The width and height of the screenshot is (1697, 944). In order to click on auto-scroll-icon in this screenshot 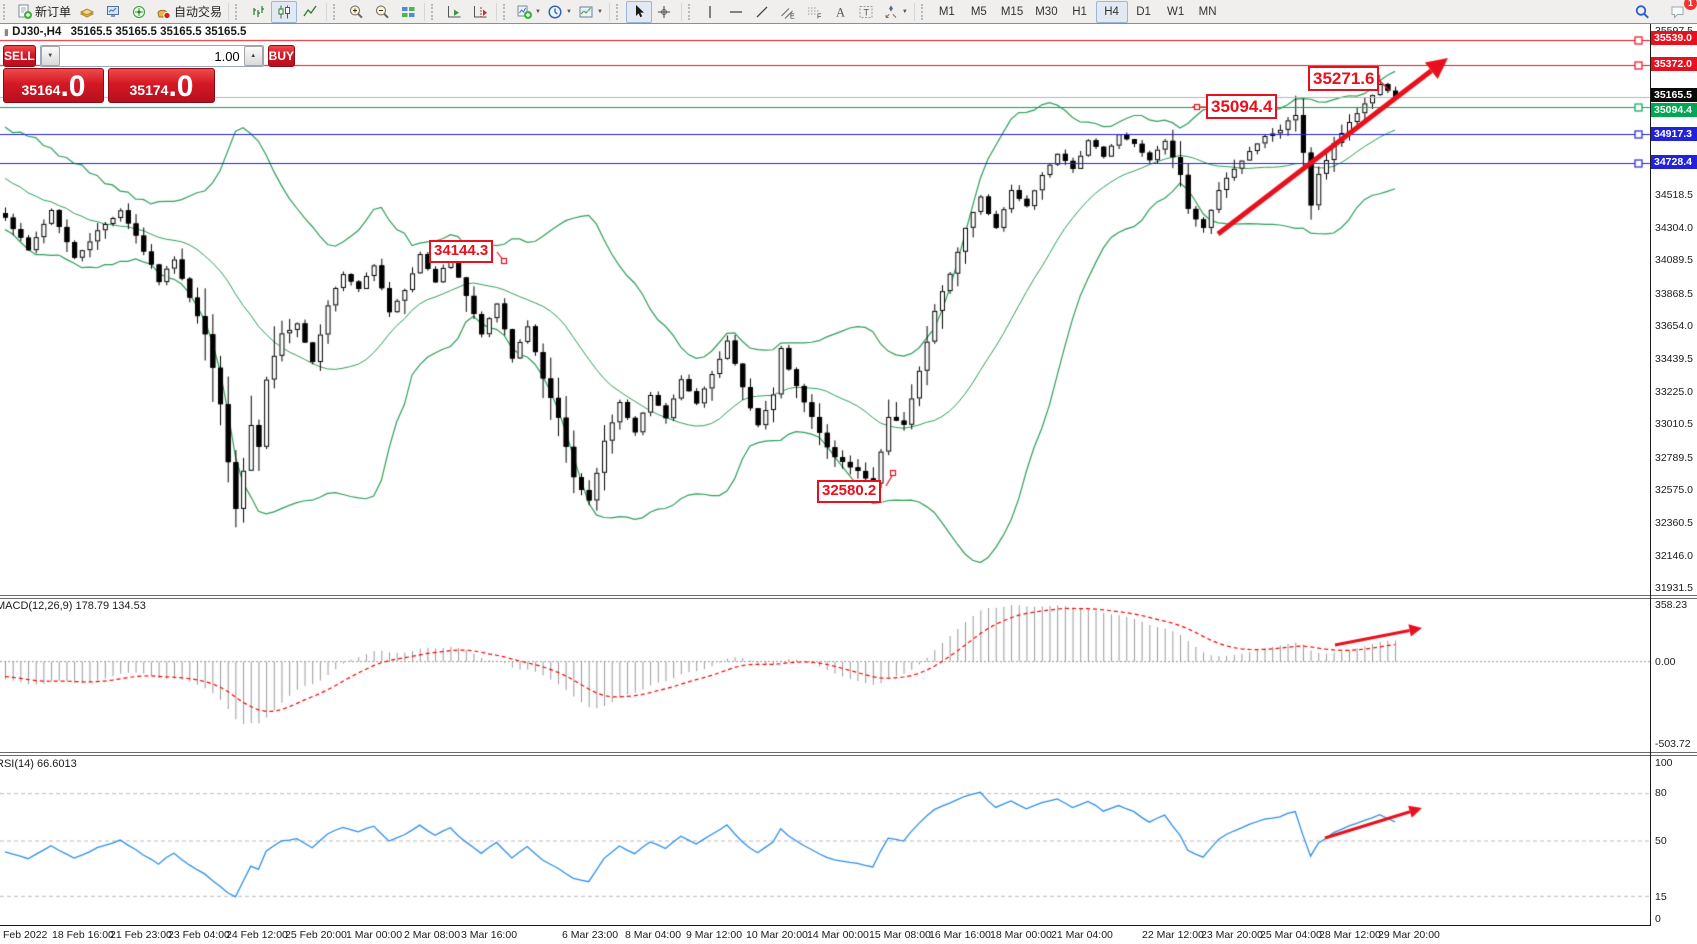, I will do `click(454, 12)`.